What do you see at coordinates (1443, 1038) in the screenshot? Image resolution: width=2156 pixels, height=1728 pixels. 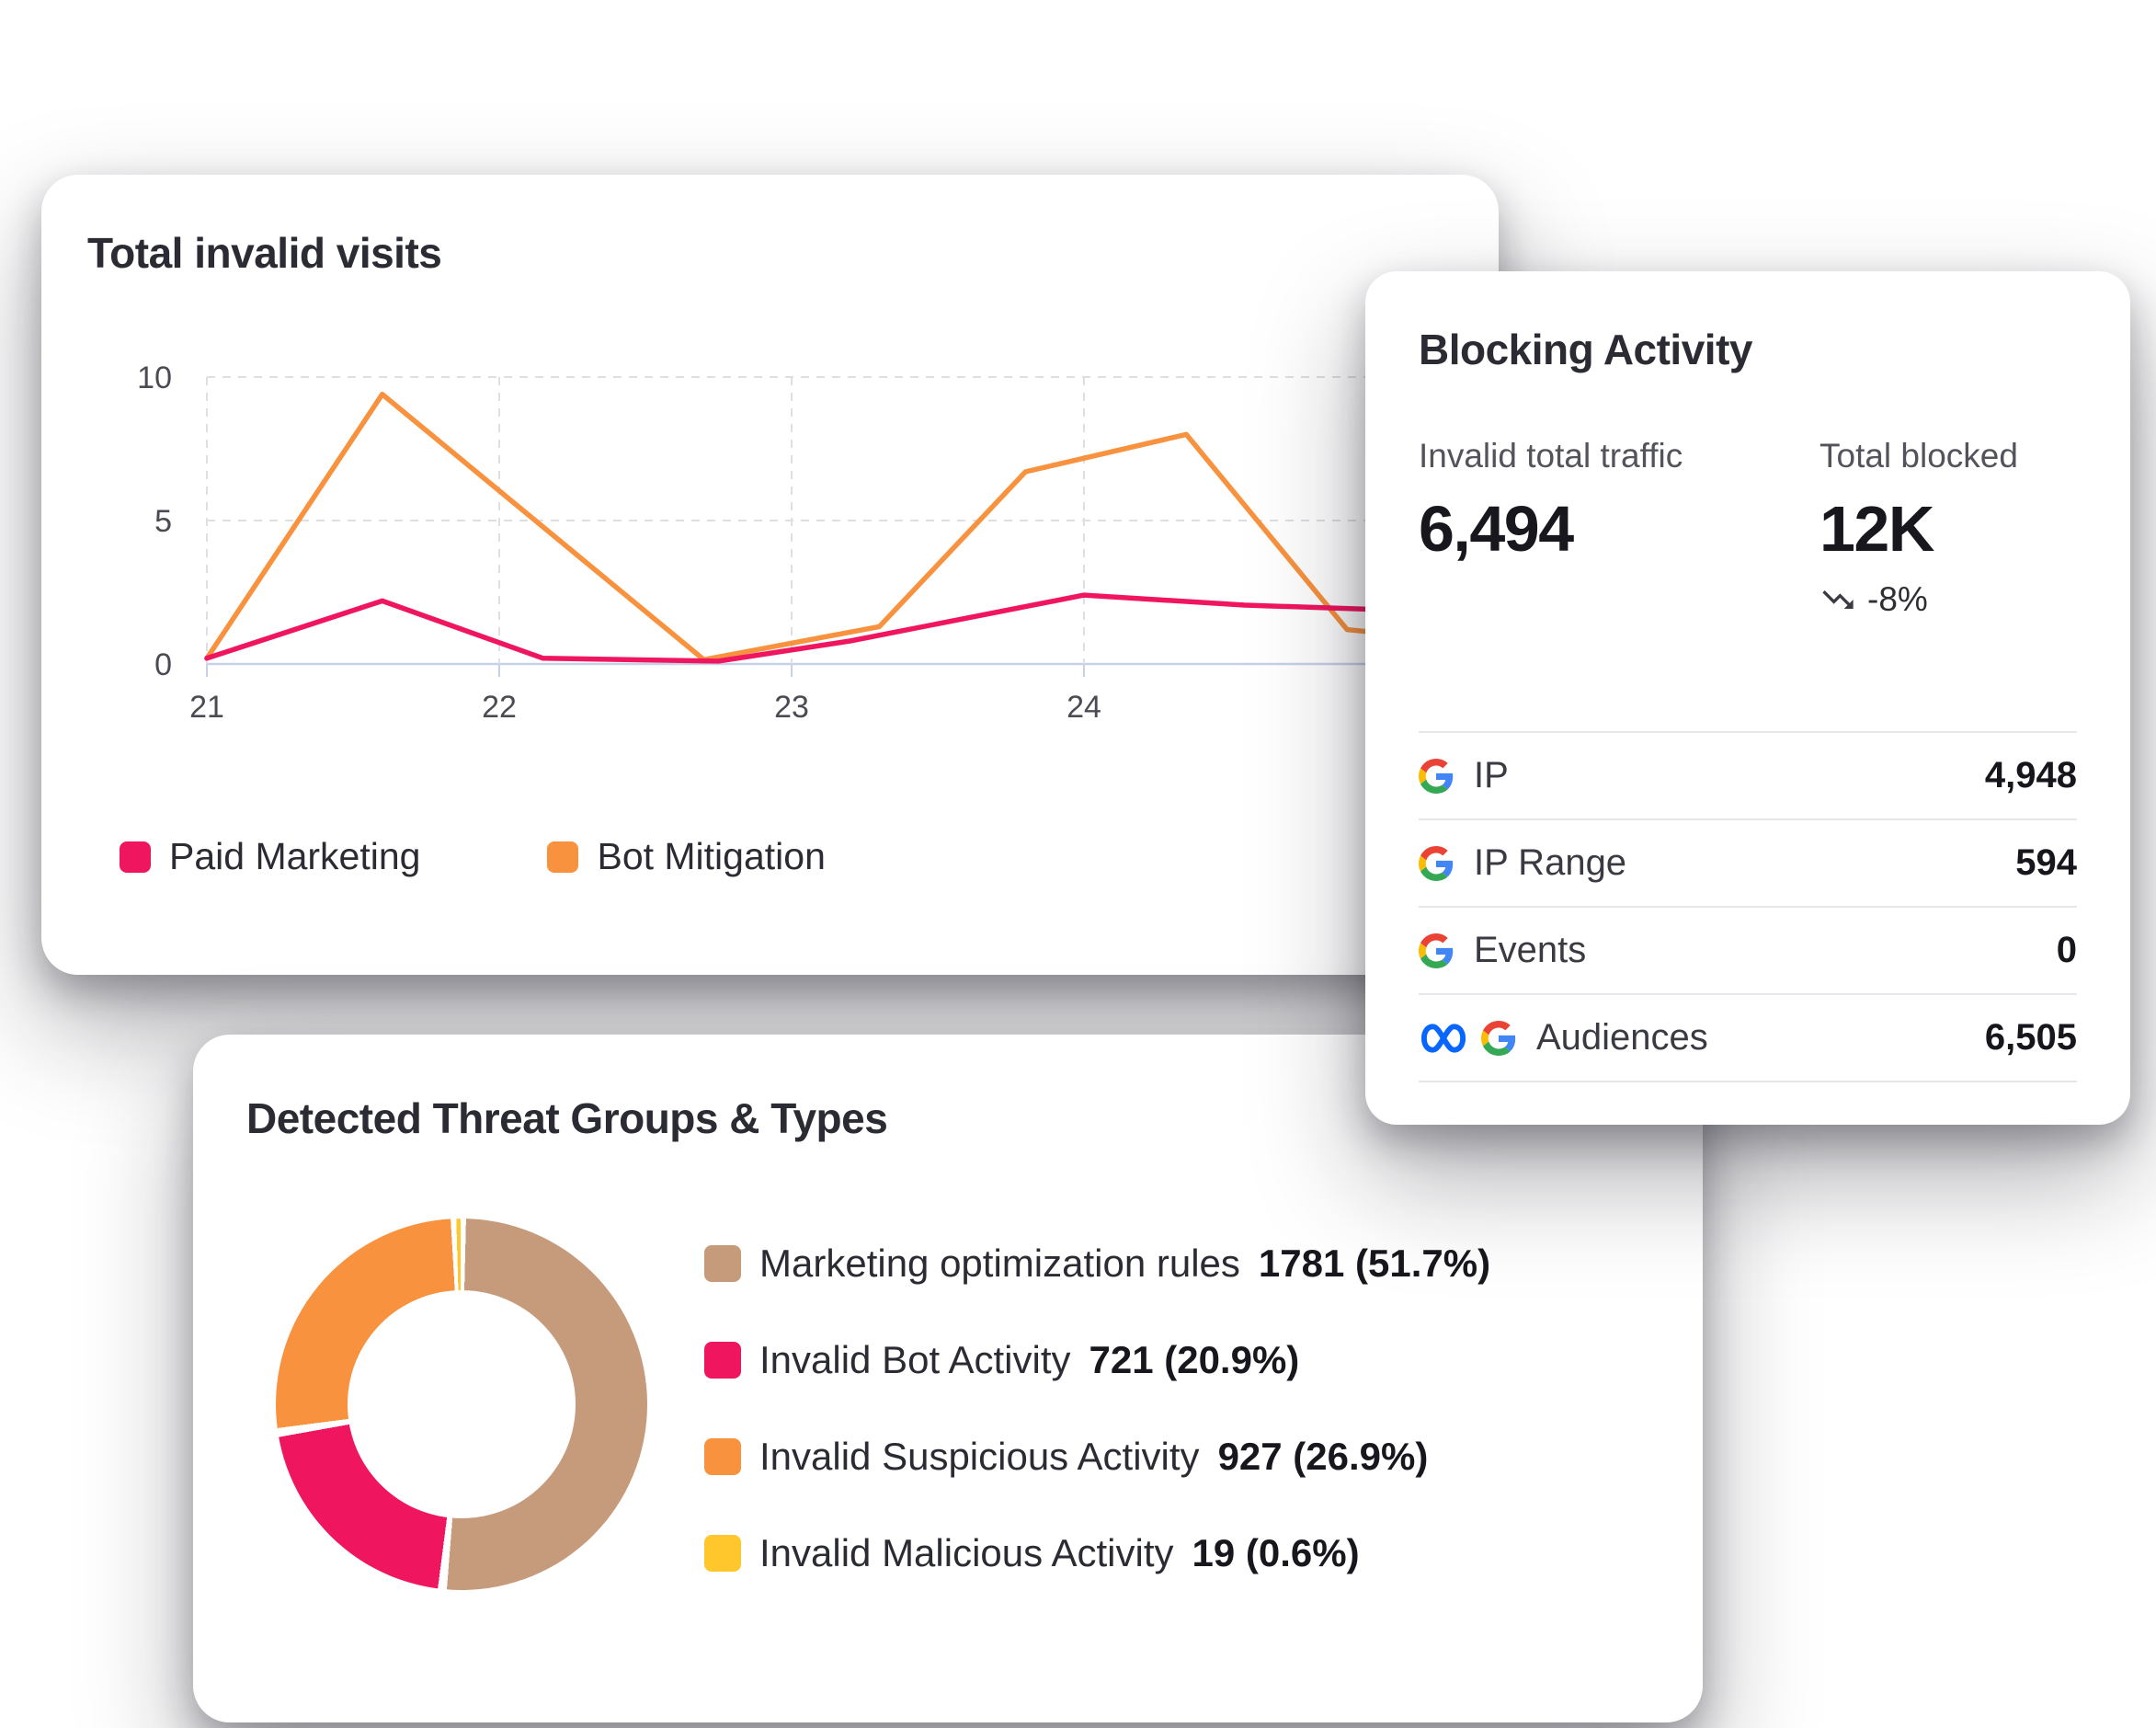 I see `meta-icon` at bounding box center [1443, 1038].